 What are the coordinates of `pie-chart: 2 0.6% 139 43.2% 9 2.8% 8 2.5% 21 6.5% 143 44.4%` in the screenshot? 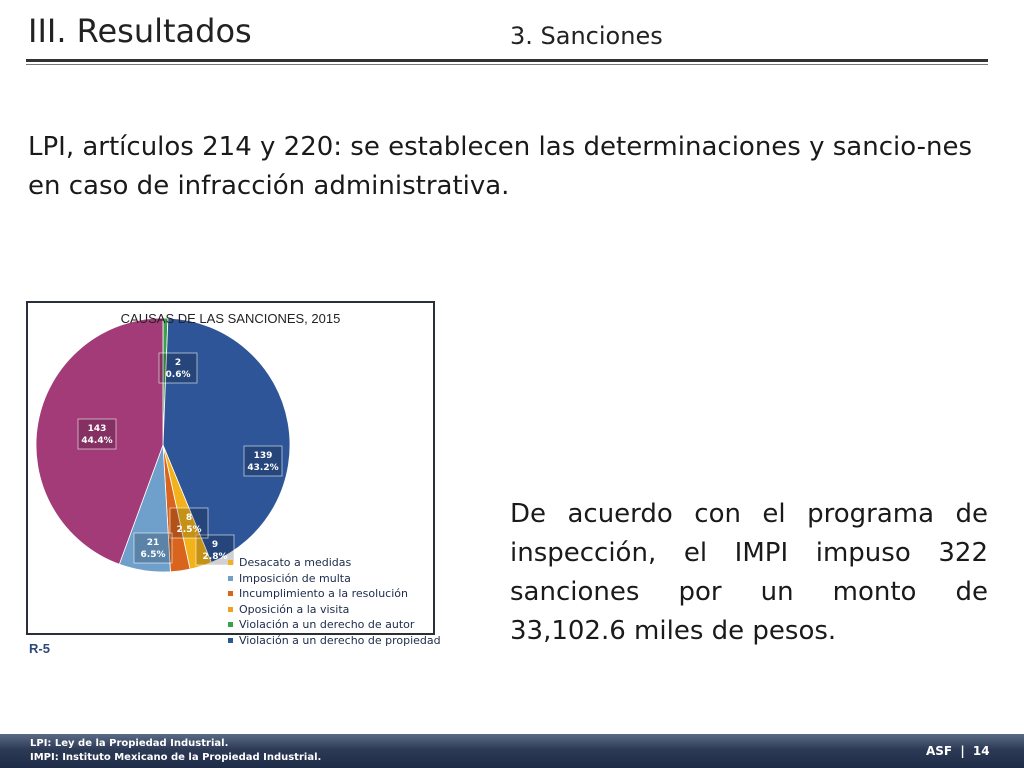 It's located at (163, 445).